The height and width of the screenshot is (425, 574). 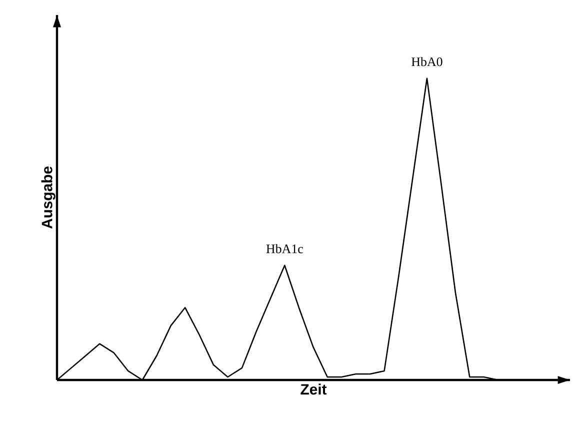 I want to click on annotation: HbA0, so click(x=427, y=61).